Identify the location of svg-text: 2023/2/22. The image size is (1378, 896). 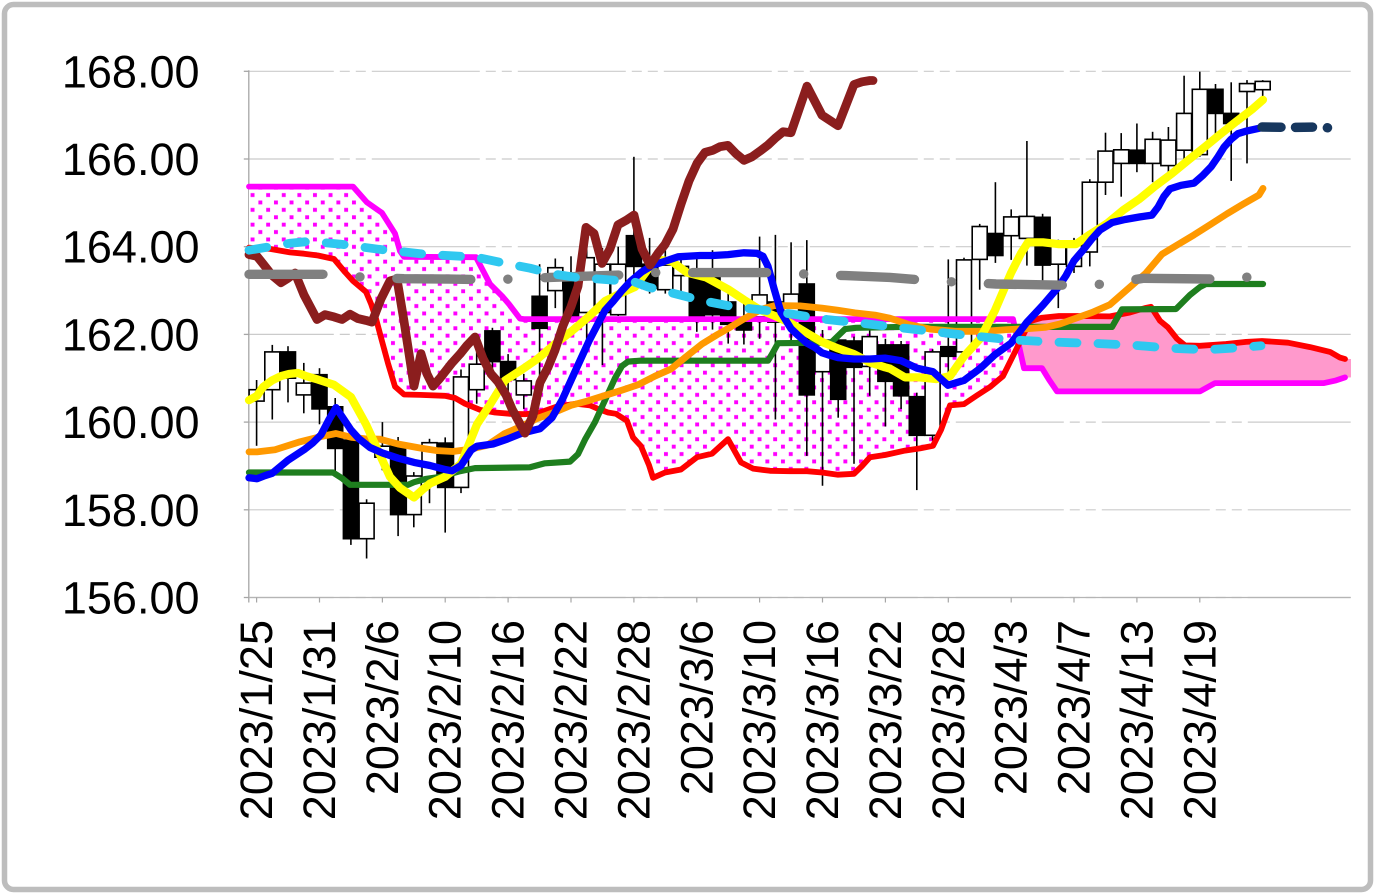
(571, 720).